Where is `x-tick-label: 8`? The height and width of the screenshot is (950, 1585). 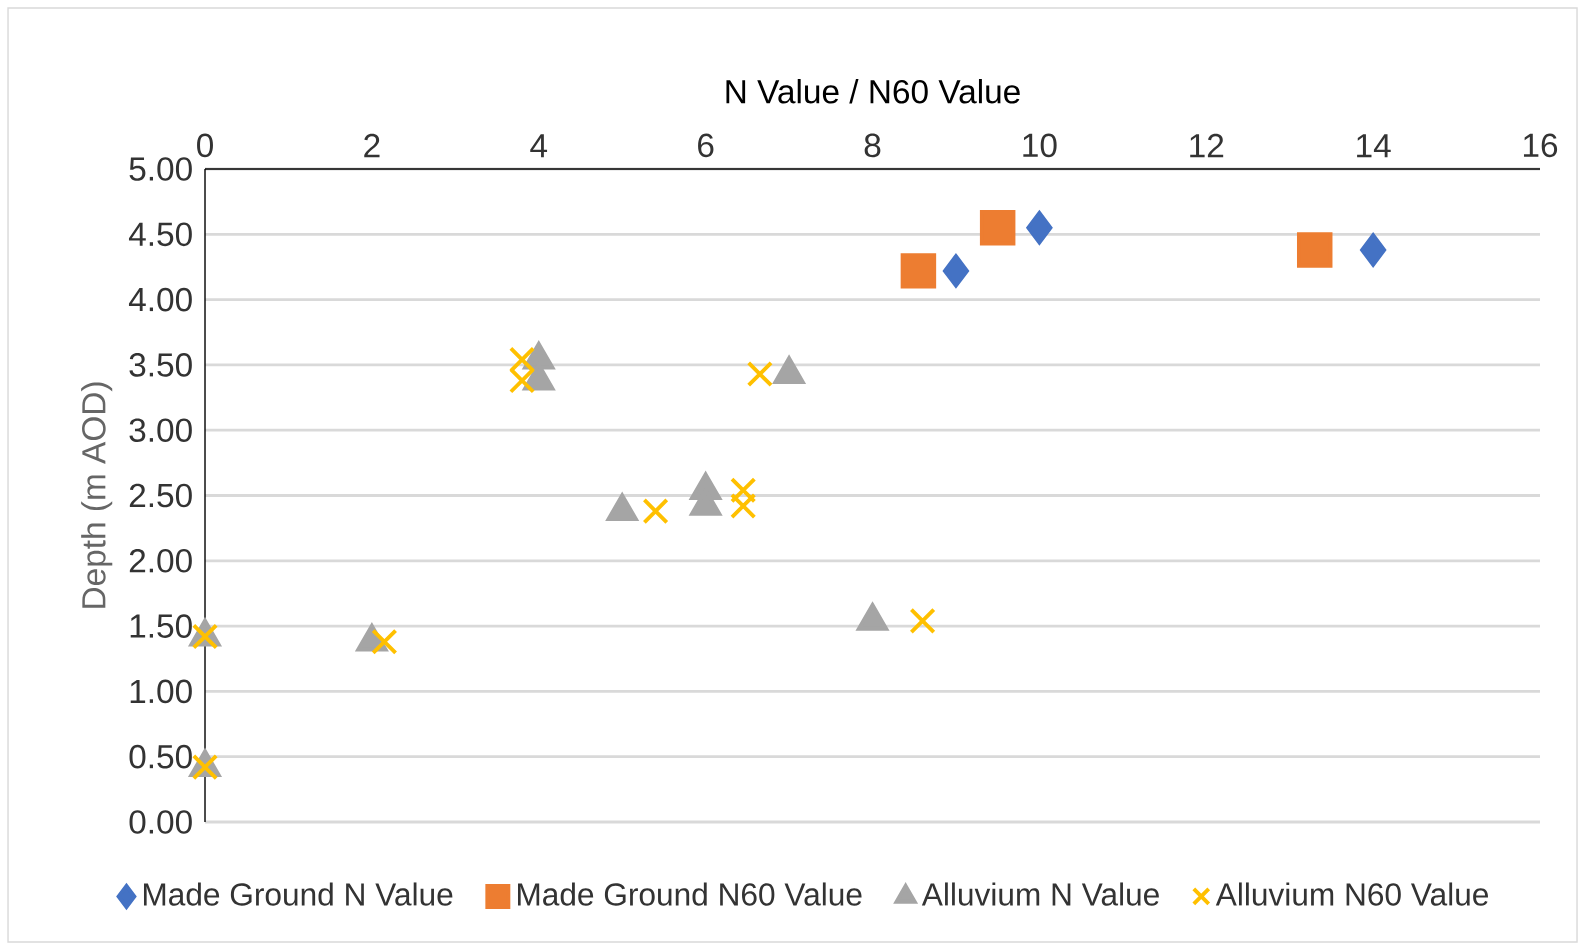 x-tick-label: 8 is located at coordinates (872, 145).